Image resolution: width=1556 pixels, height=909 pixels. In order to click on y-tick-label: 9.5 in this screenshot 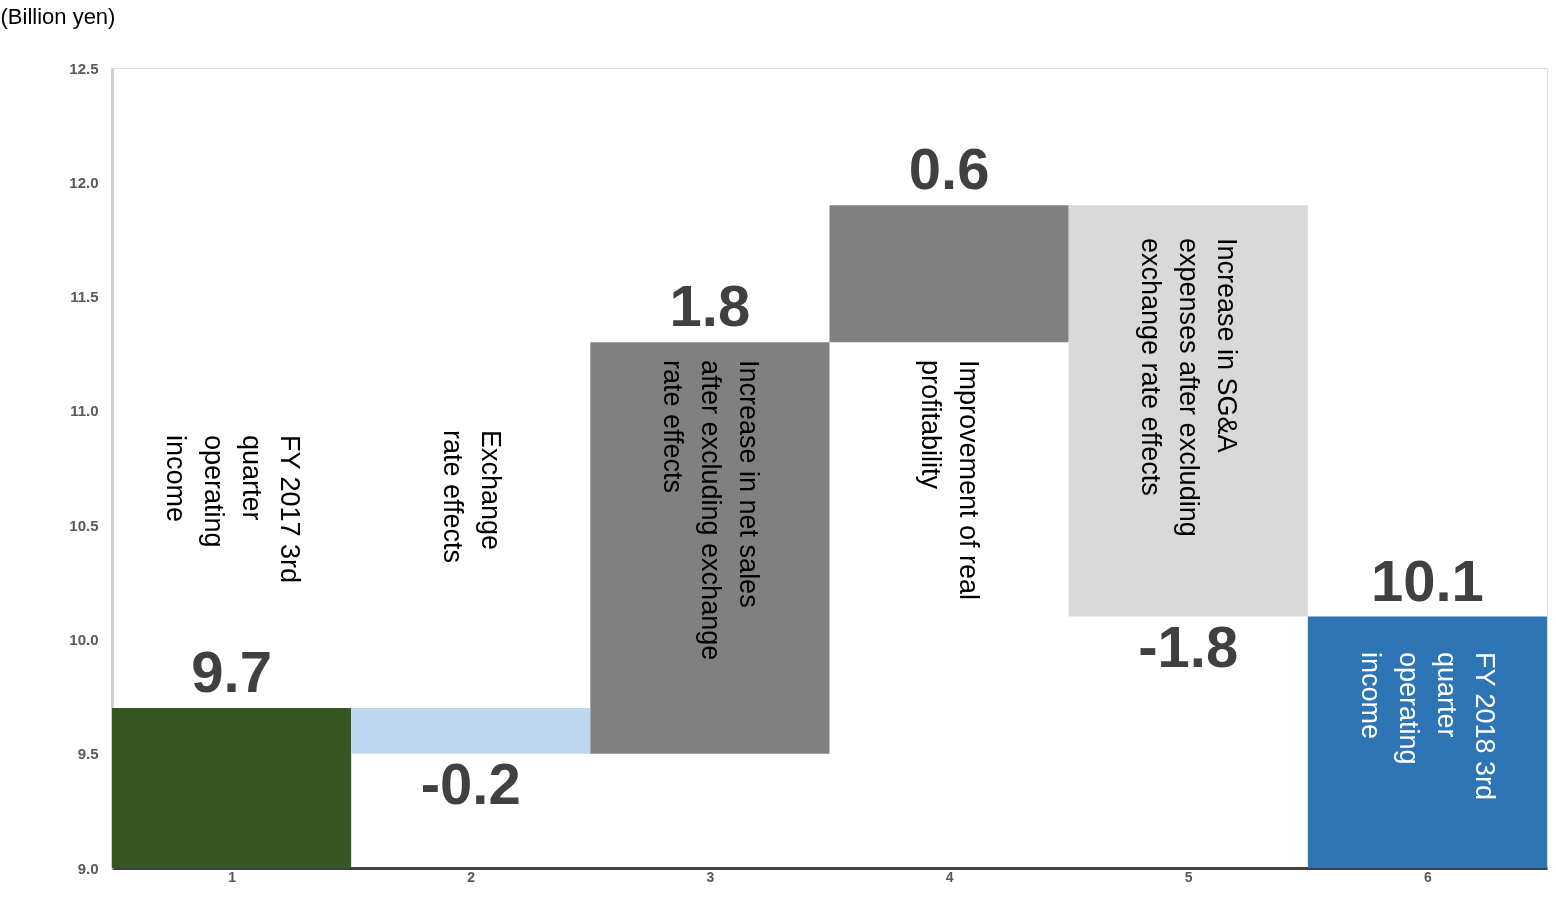, I will do `click(88, 754)`.